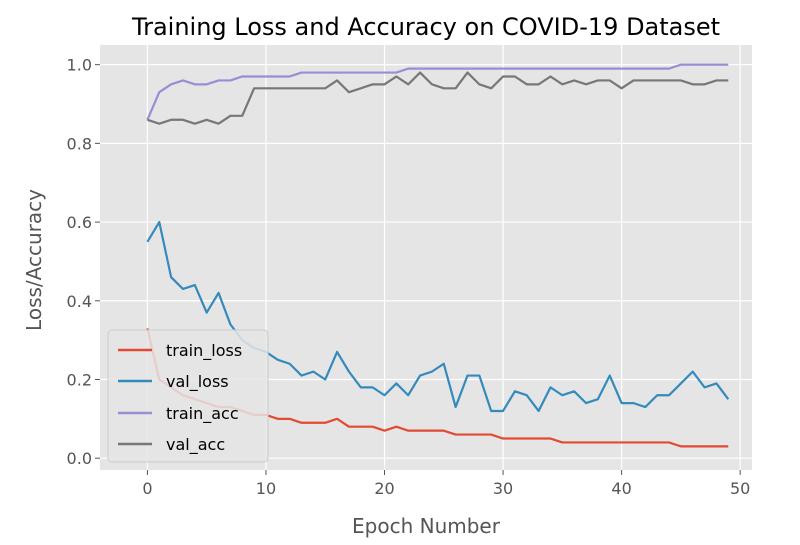 The height and width of the screenshot is (545, 800). Describe the element at coordinates (426, 526) in the screenshot. I see `x-axis-label: Epoch Number` at that location.